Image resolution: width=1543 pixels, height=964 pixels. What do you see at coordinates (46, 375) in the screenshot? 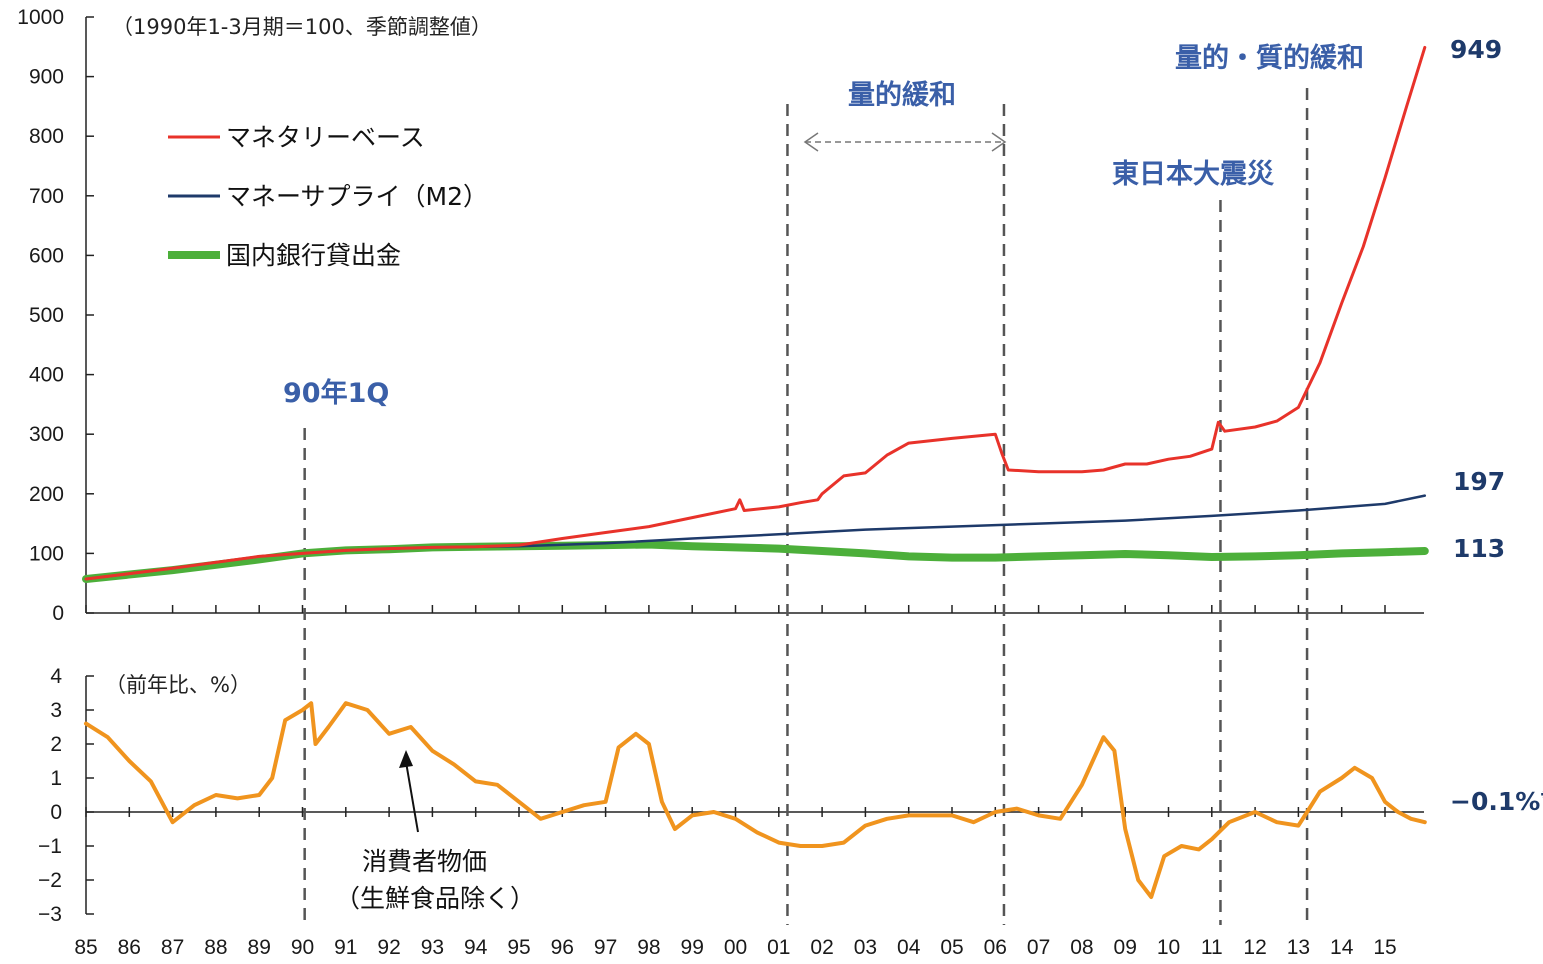
I see `top-y-tick-label: 400` at bounding box center [46, 375].